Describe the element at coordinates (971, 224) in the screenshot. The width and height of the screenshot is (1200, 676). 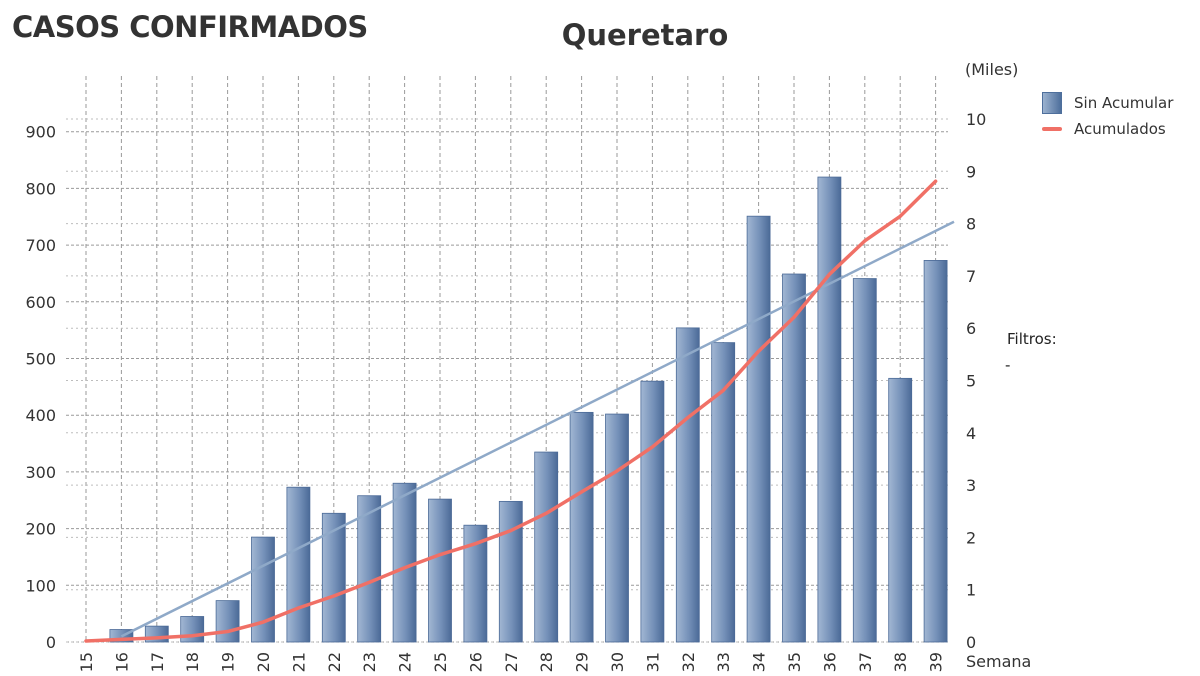
I see `y2-tick-label: 8` at that location.